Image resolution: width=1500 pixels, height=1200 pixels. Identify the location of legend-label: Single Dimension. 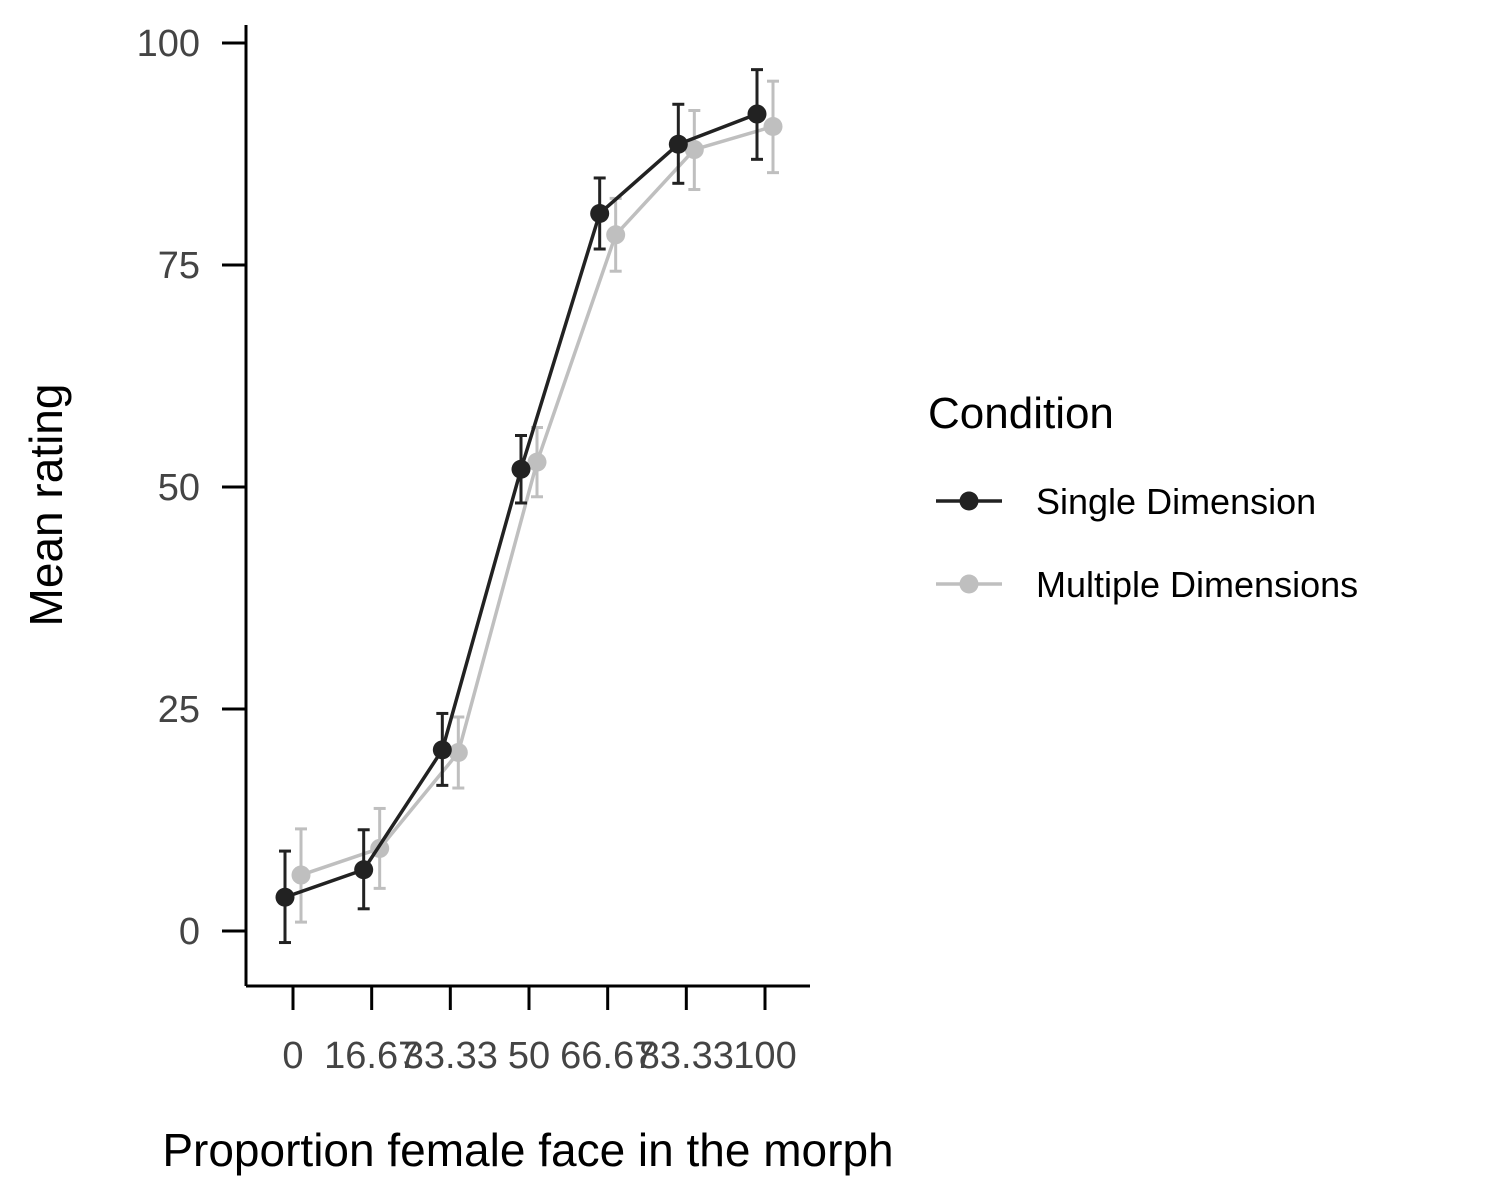
(1176, 501).